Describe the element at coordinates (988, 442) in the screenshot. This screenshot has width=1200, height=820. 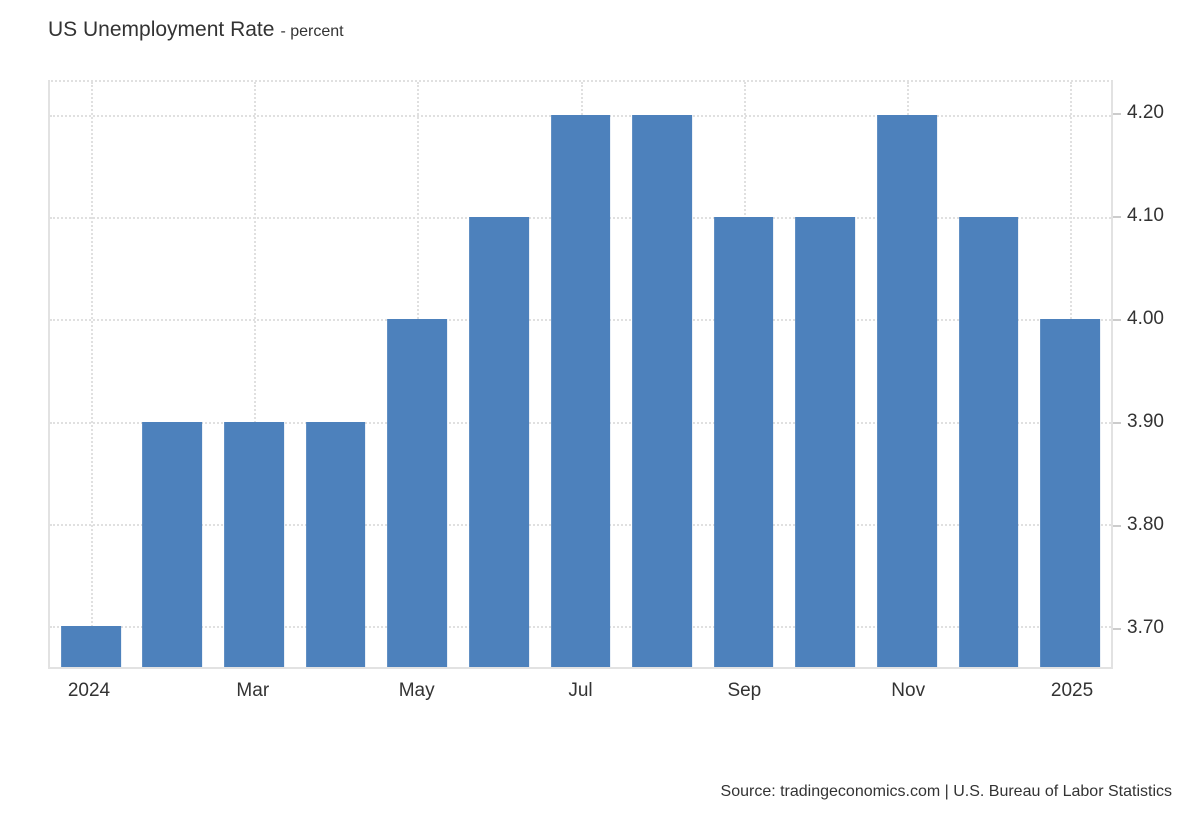
I see `bar-dec-2024` at that location.